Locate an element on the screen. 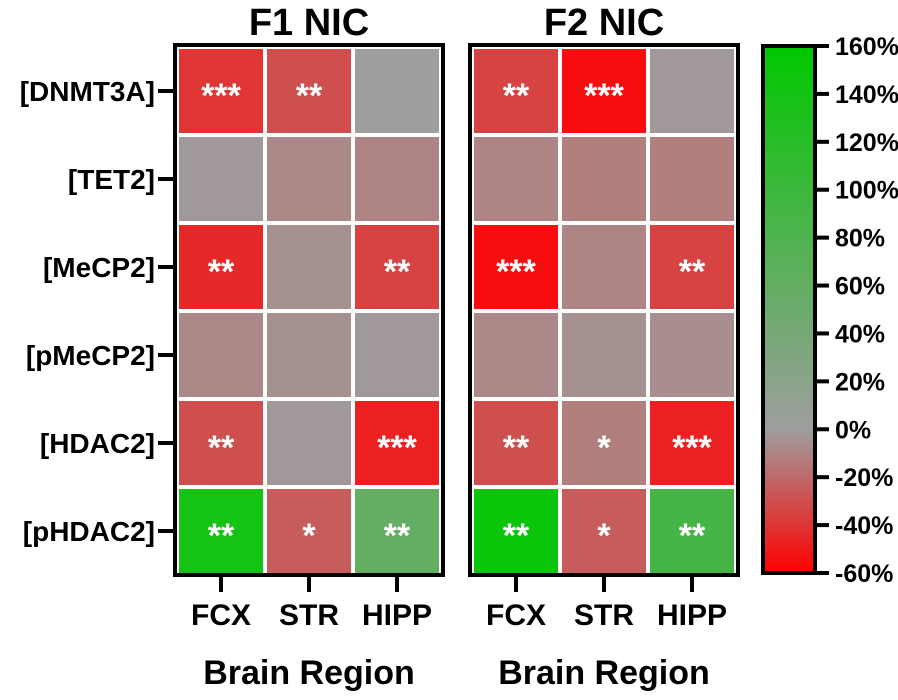 The width and height of the screenshot is (898, 700). row-label: [TET2] is located at coordinates (111, 179).